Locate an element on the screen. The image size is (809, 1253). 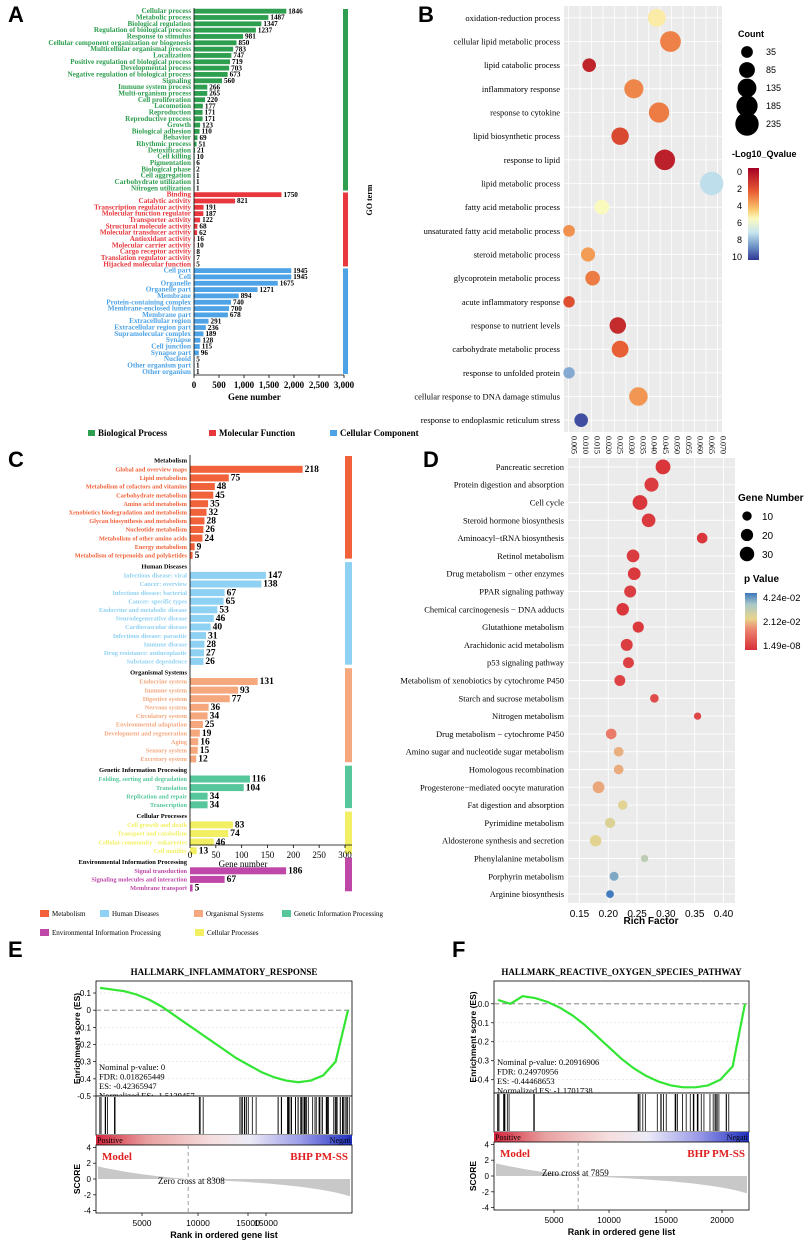
pathway-label: Progesterone−mediated oocyte maturation is located at coordinates (492, 787).